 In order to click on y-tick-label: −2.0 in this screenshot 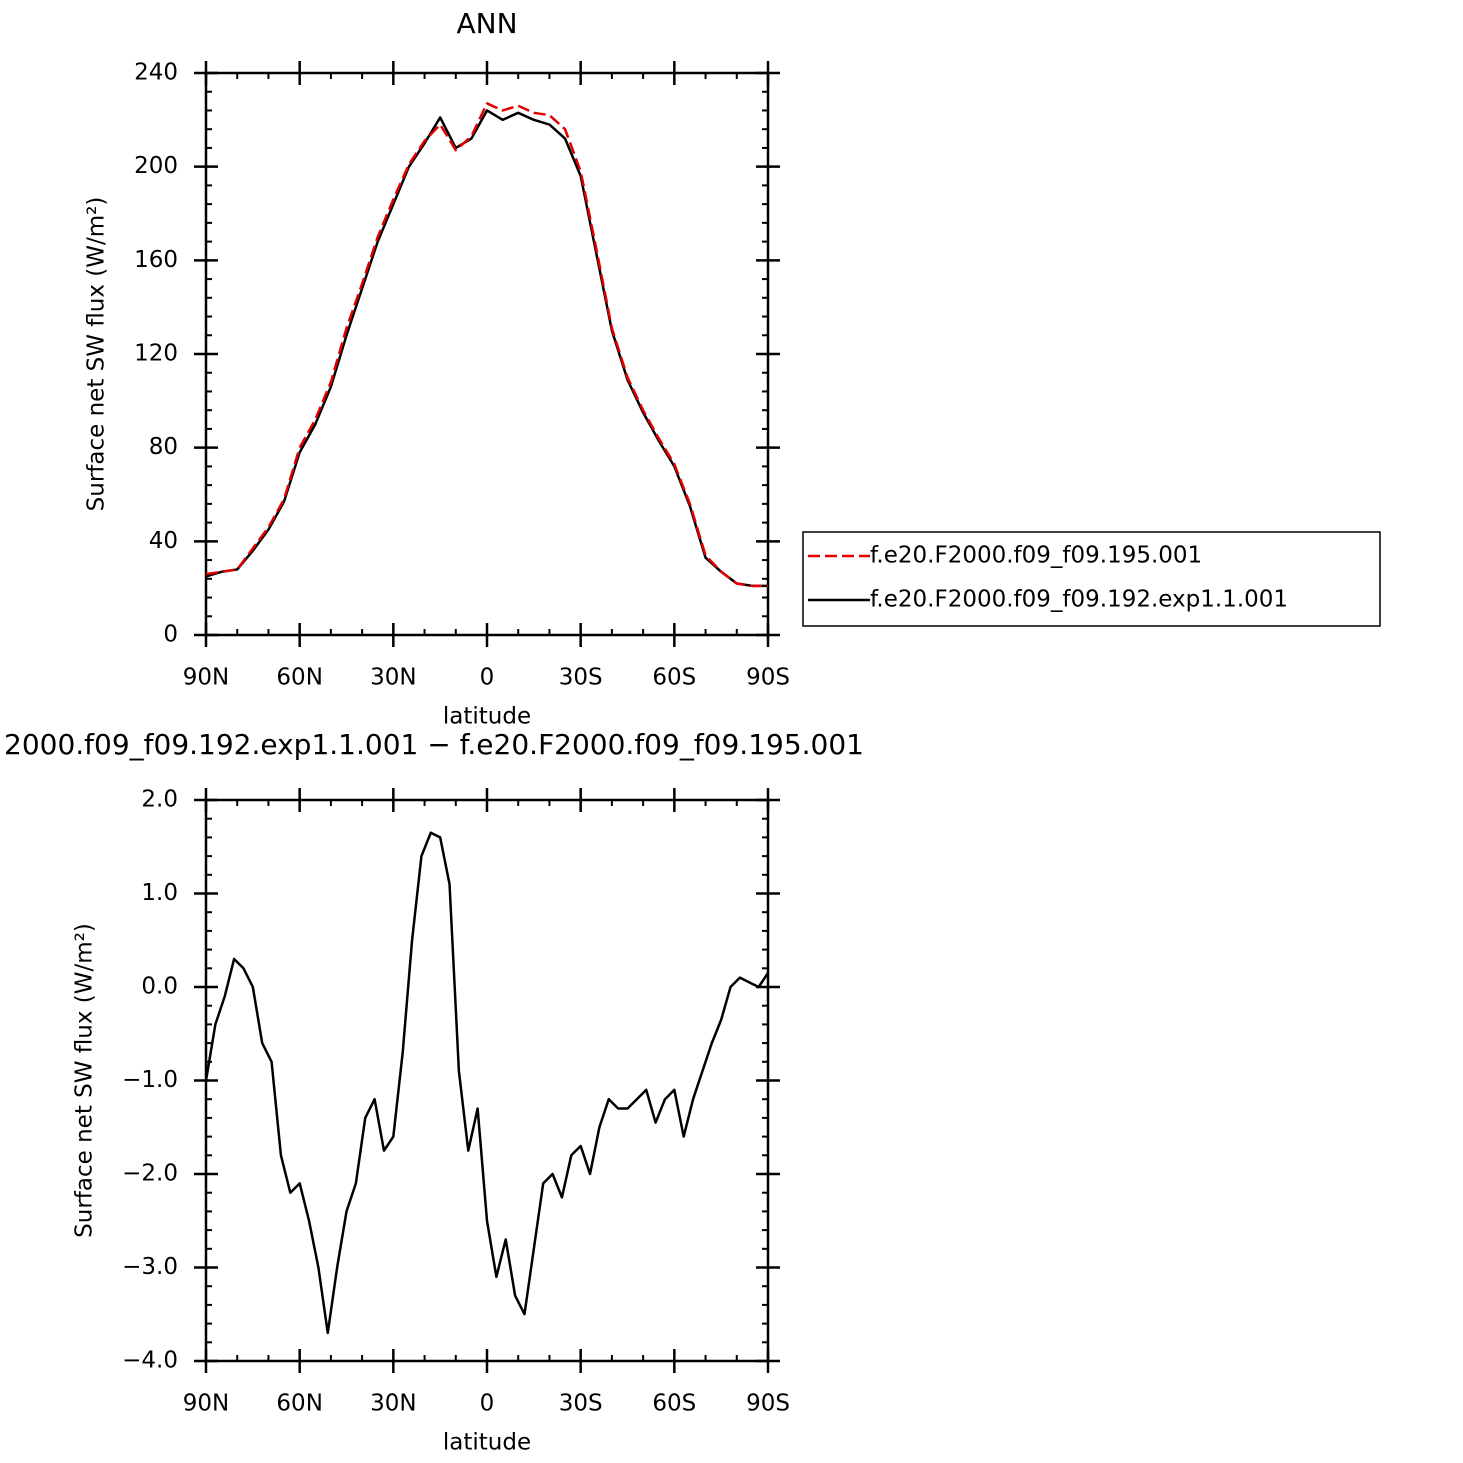, I will do `click(150, 1174)`.